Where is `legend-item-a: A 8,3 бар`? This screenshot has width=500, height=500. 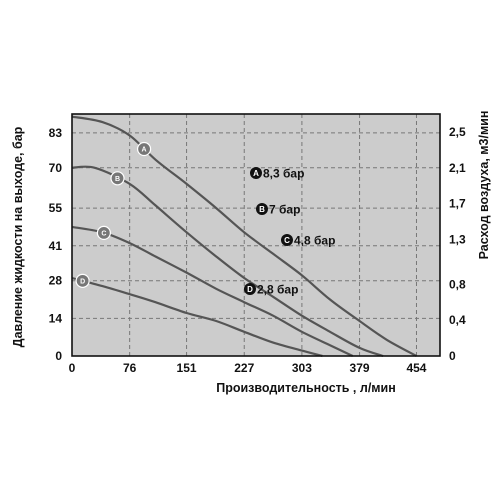
legend-item-a: A 8,3 бар is located at coordinates (277, 173).